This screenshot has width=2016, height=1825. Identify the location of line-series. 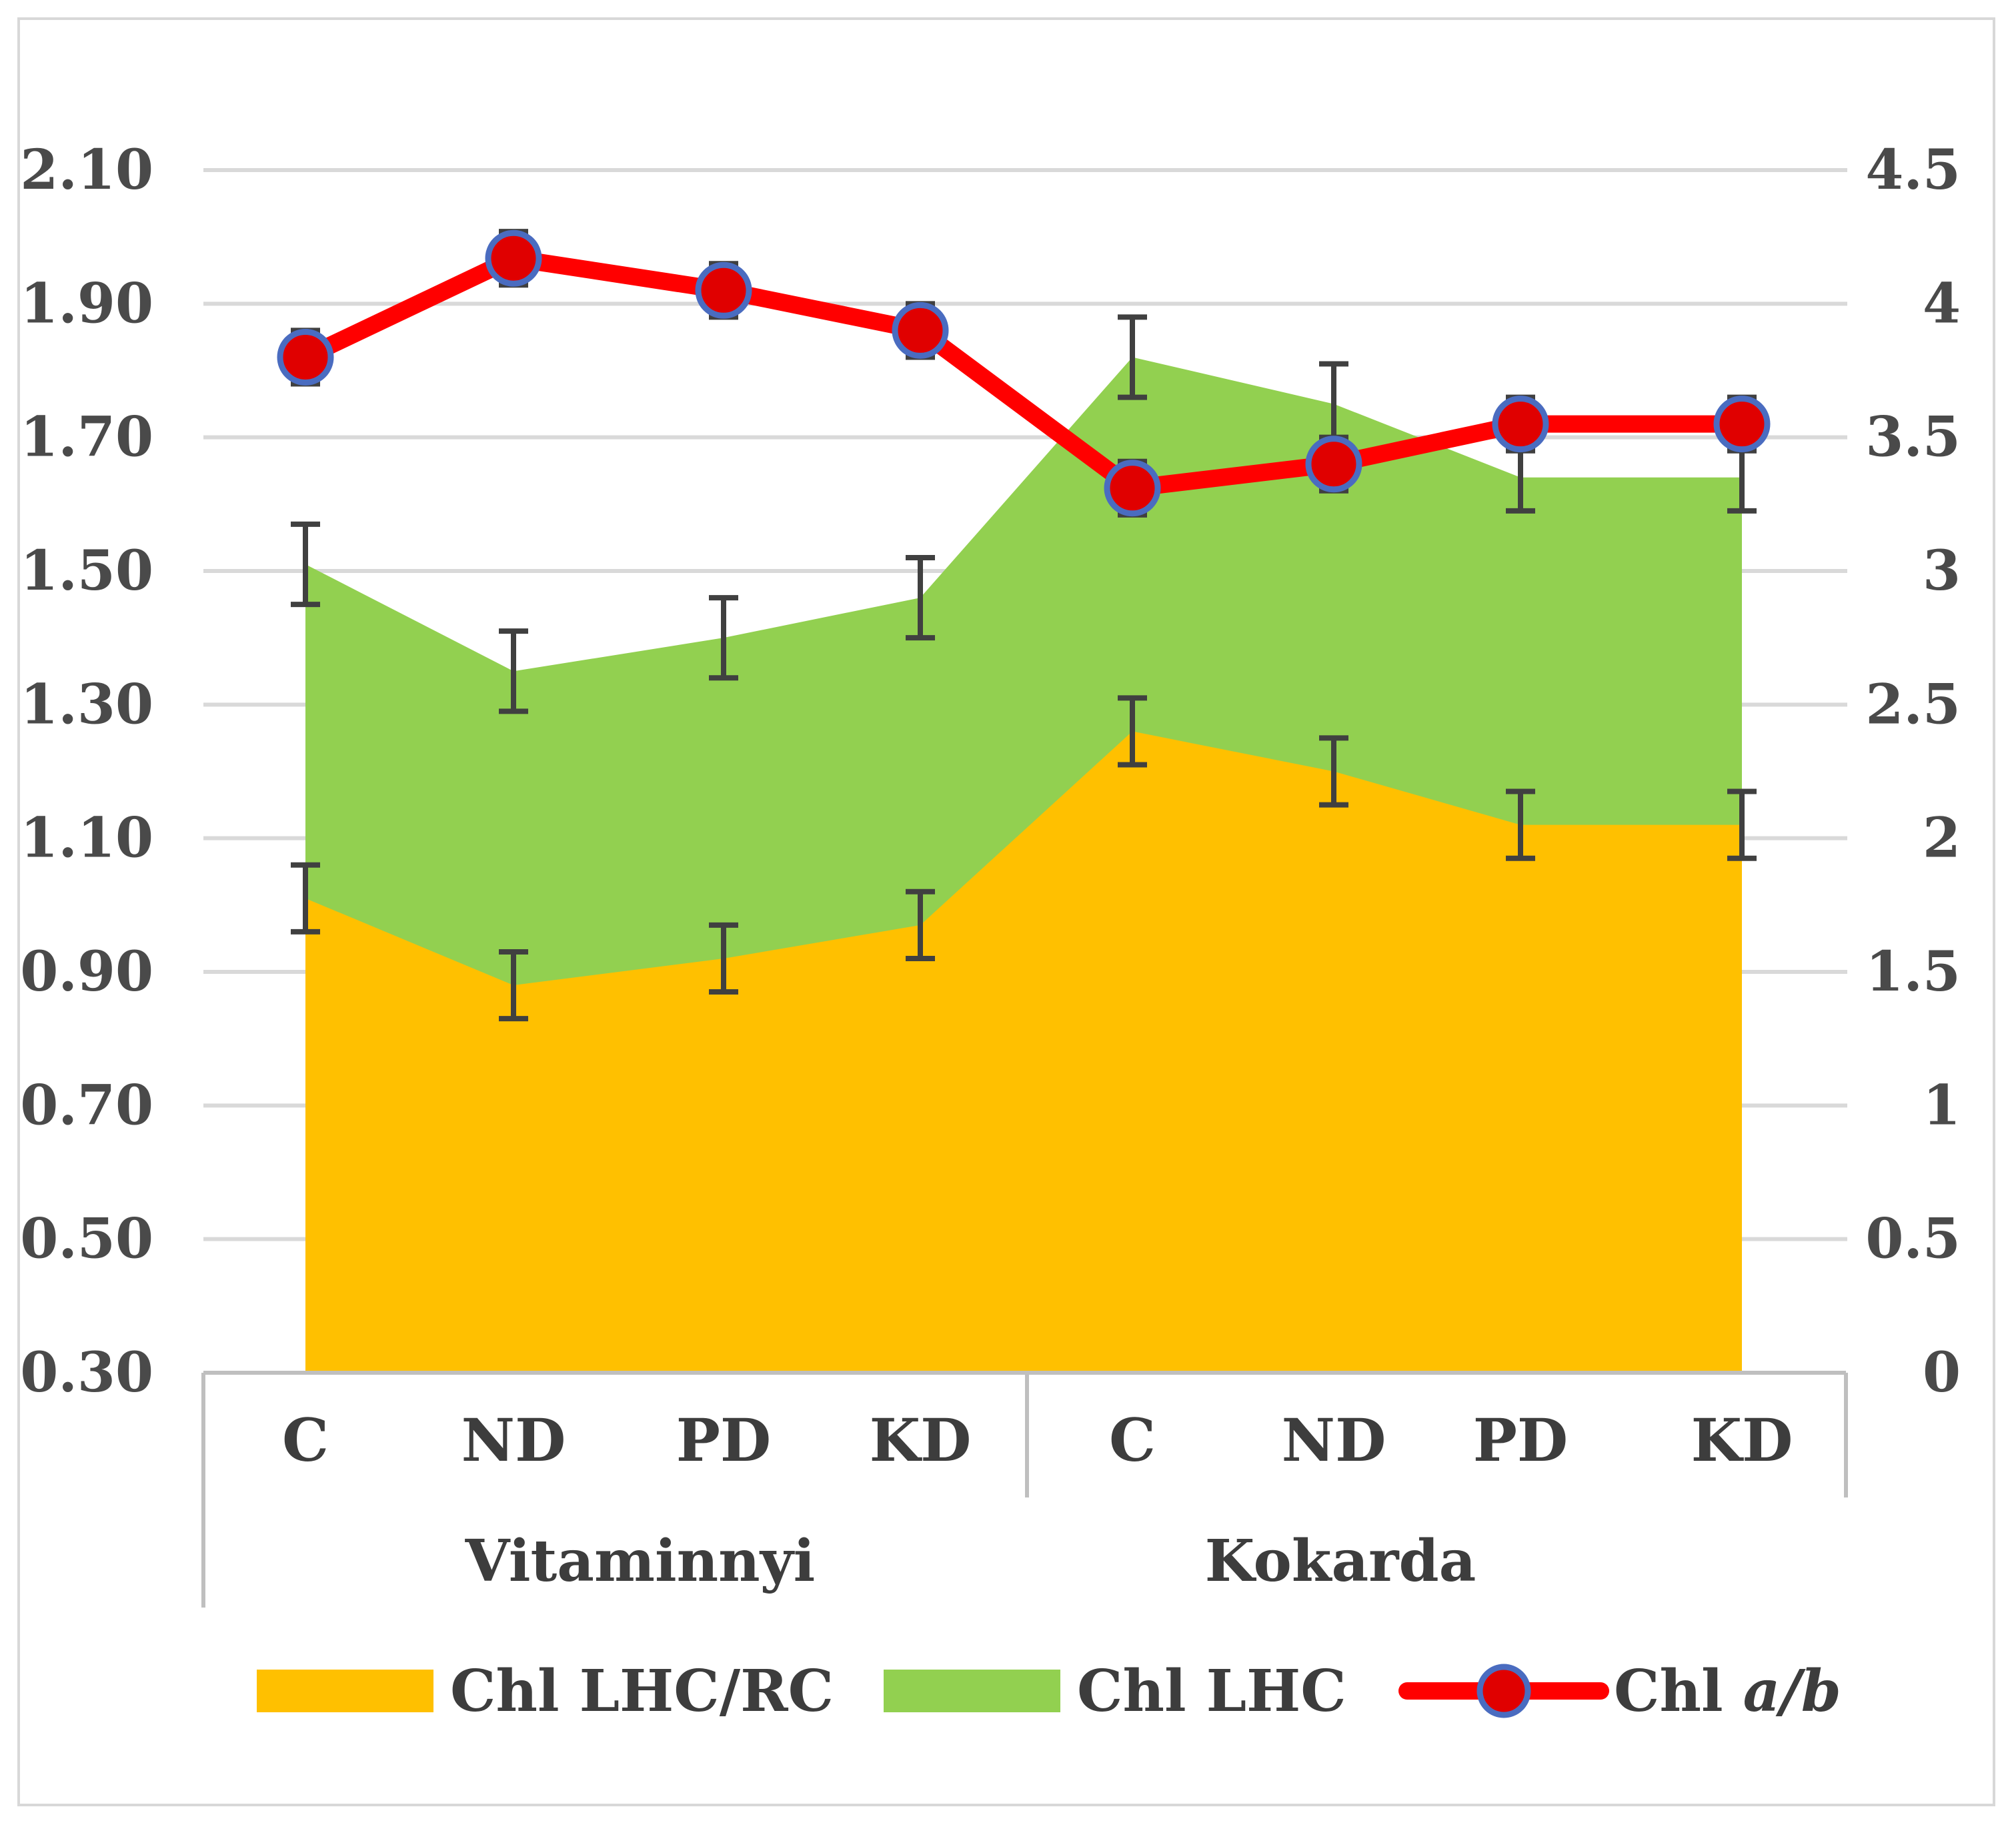
(1024, 373).